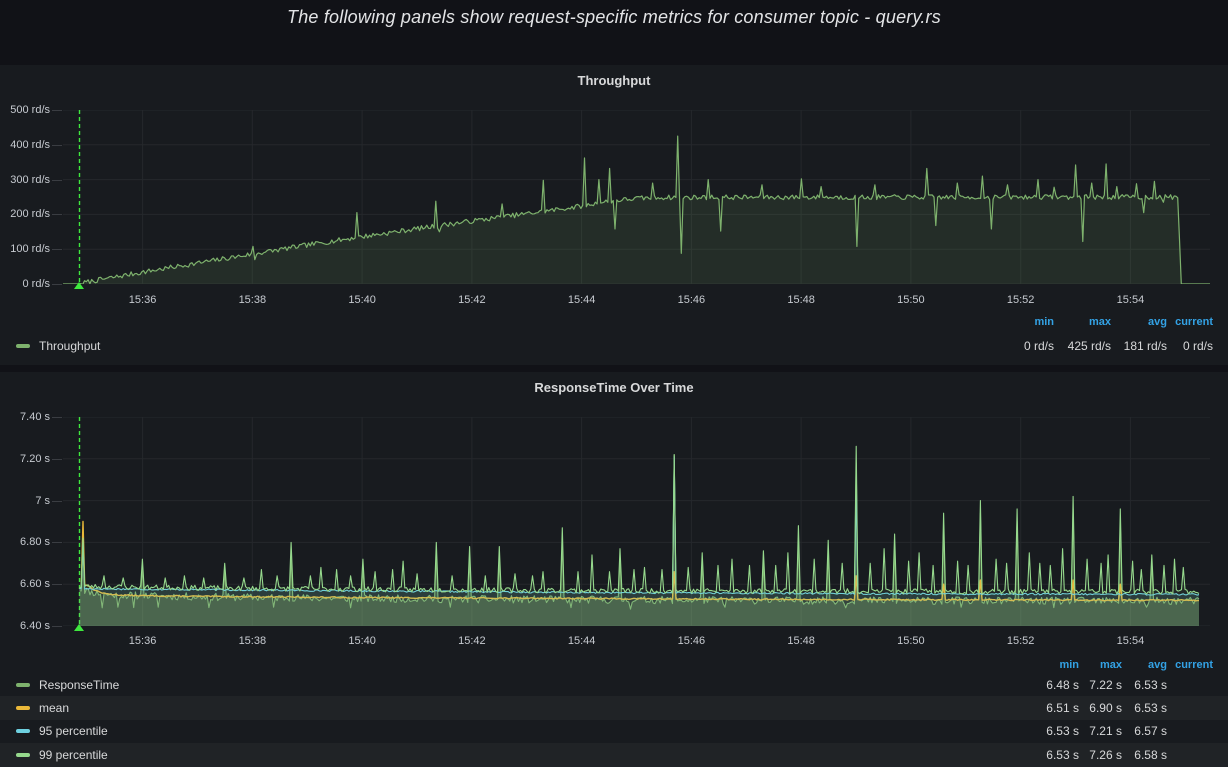 The width and height of the screenshot is (1228, 767). I want to click on stat-value-min: 6.51 s, so click(1062, 708).